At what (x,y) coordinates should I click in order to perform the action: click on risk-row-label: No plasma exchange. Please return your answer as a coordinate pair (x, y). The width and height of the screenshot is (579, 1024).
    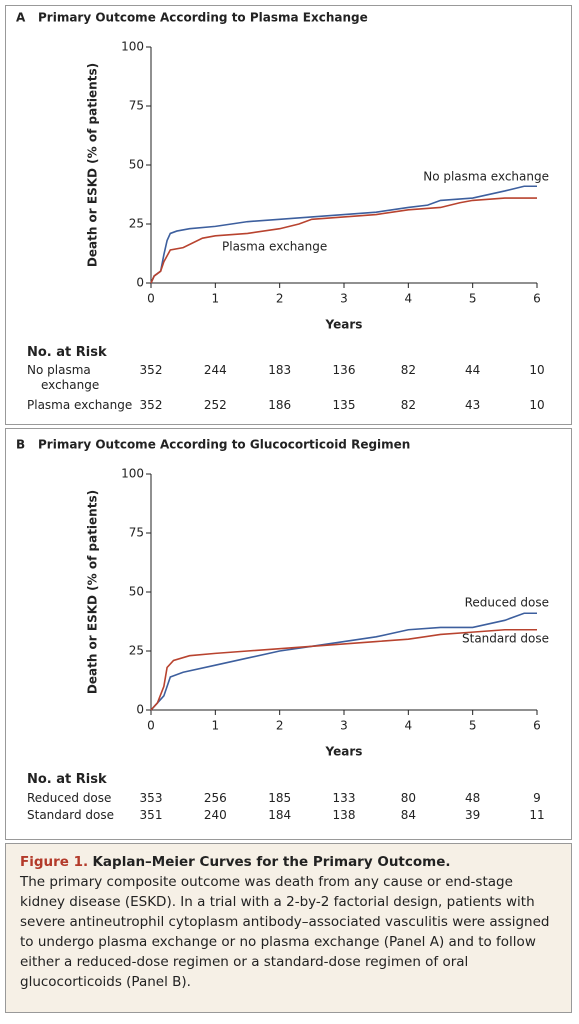
    Looking at the image, I should click on (63, 377).